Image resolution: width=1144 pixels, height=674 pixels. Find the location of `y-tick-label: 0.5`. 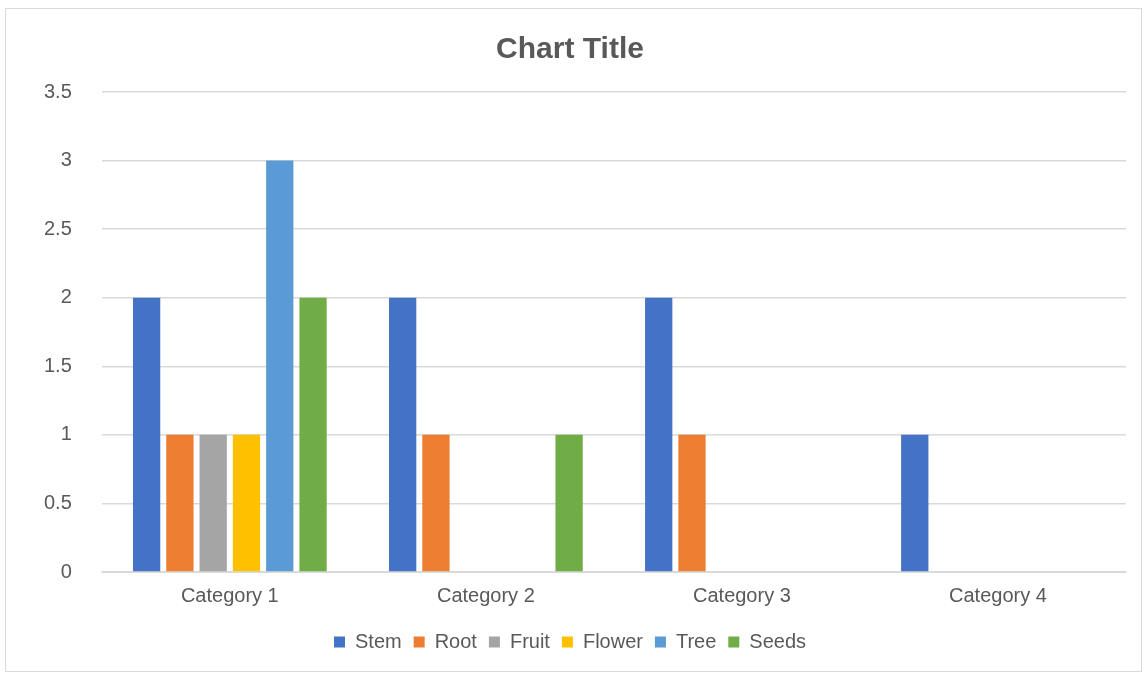

y-tick-label: 0.5 is located at coordinates (57, 501).